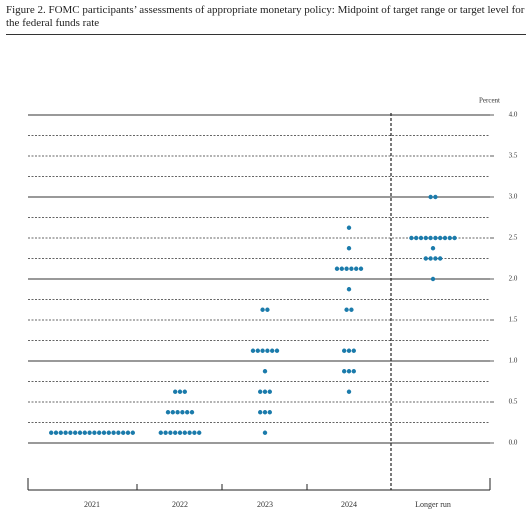  I want to click on y-tick-label: 1.0, so click(513, 361).